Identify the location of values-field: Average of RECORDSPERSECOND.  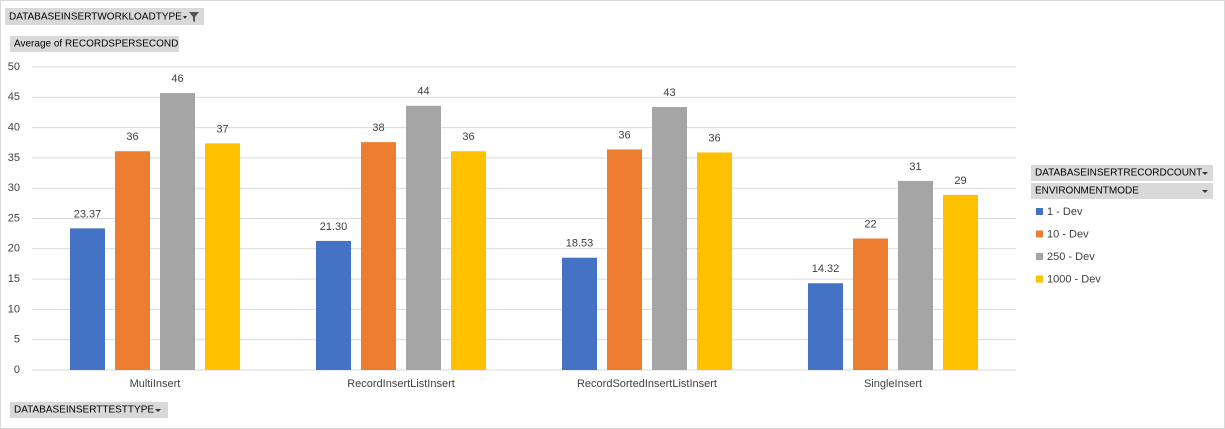
(96, 44).